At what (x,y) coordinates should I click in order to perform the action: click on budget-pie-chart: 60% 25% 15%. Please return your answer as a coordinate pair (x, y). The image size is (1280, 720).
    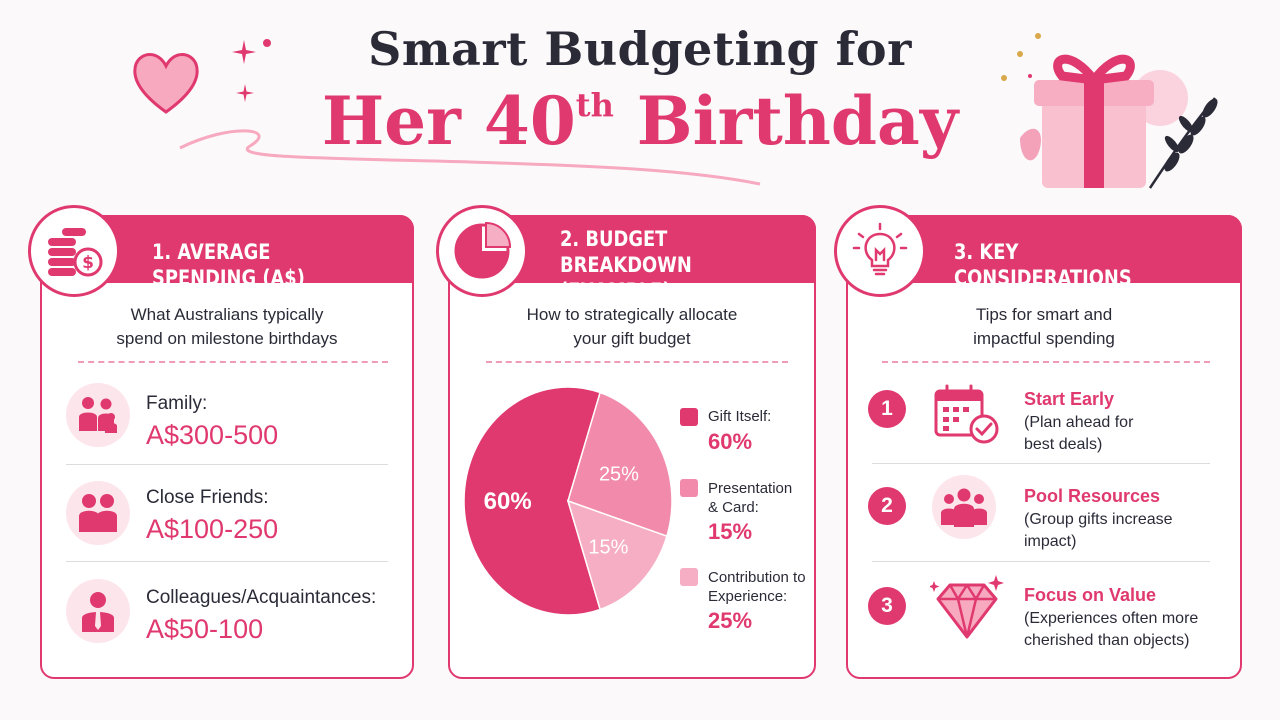
    Looking at the image, I should click on (568, 501).